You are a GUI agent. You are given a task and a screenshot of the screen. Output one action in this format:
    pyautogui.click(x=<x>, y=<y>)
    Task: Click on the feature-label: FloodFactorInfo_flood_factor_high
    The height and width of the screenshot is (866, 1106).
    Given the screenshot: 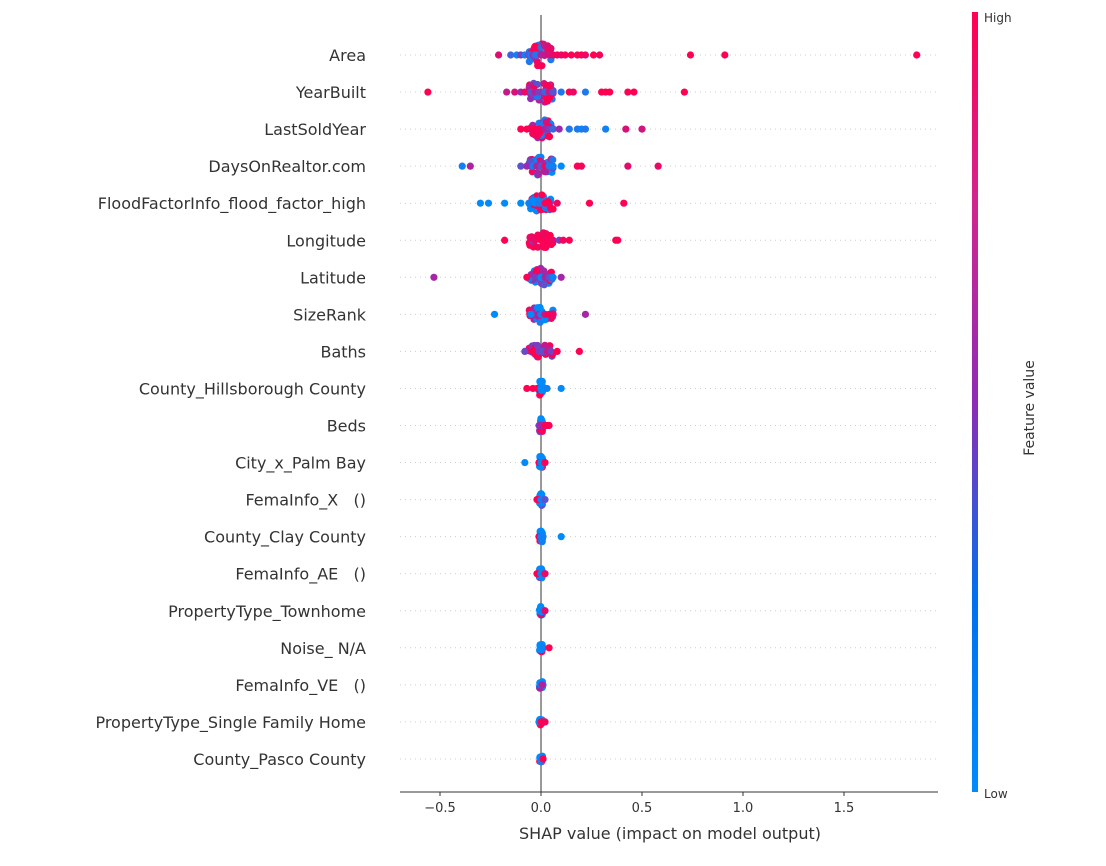 What is the action you would take?
    pyautogui.click(x=232, y=204)
    